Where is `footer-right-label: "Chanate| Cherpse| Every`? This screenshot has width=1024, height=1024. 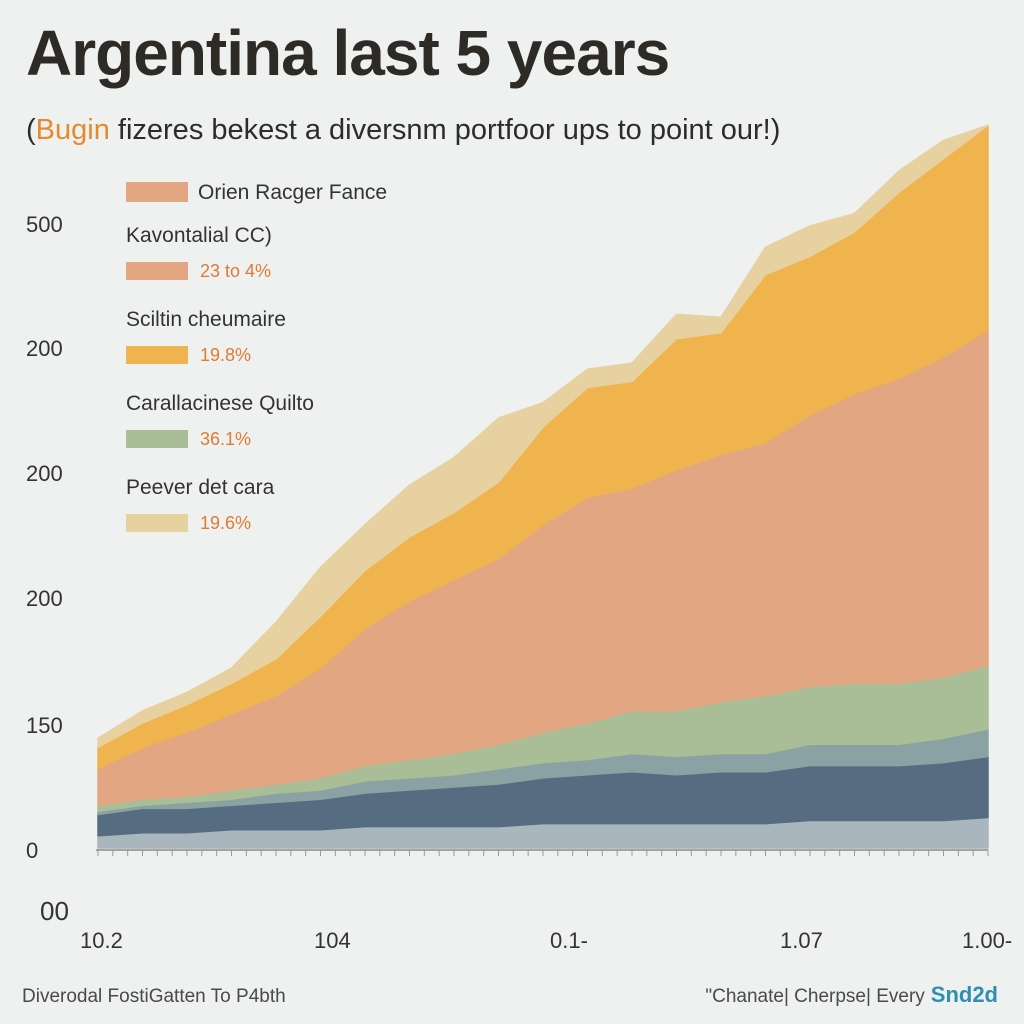
footer-right-label: "Chanate| Cherpse| Every is located at coordinates (815, 996).